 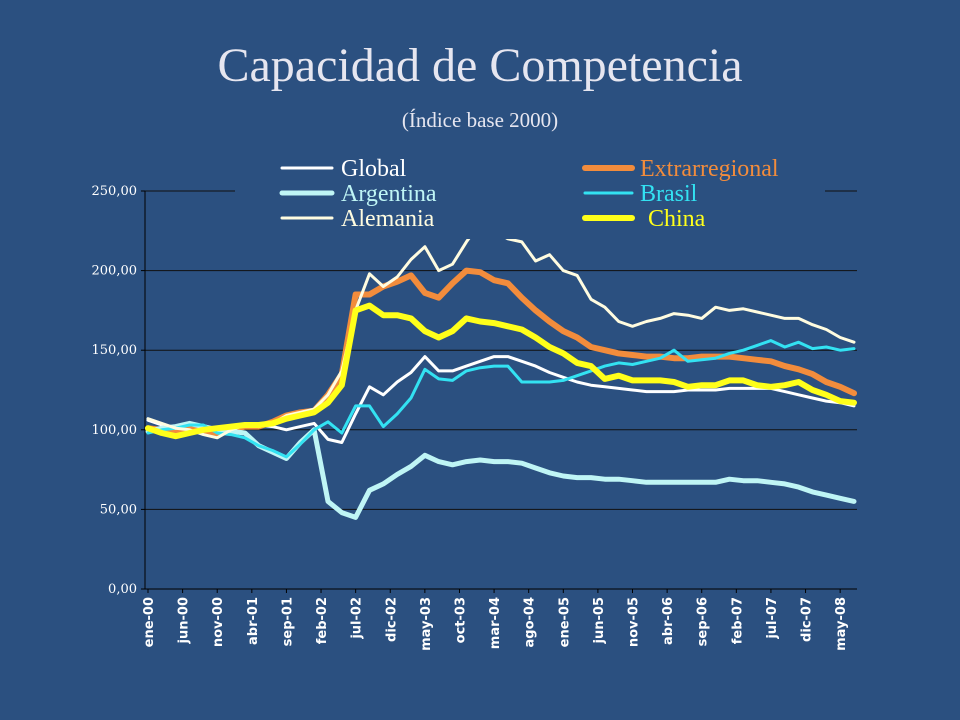 What do you see at coordinates (772, 618) in the screenshot?
I see `x-tick-label: jul-07` at bounding box center [772, 618].